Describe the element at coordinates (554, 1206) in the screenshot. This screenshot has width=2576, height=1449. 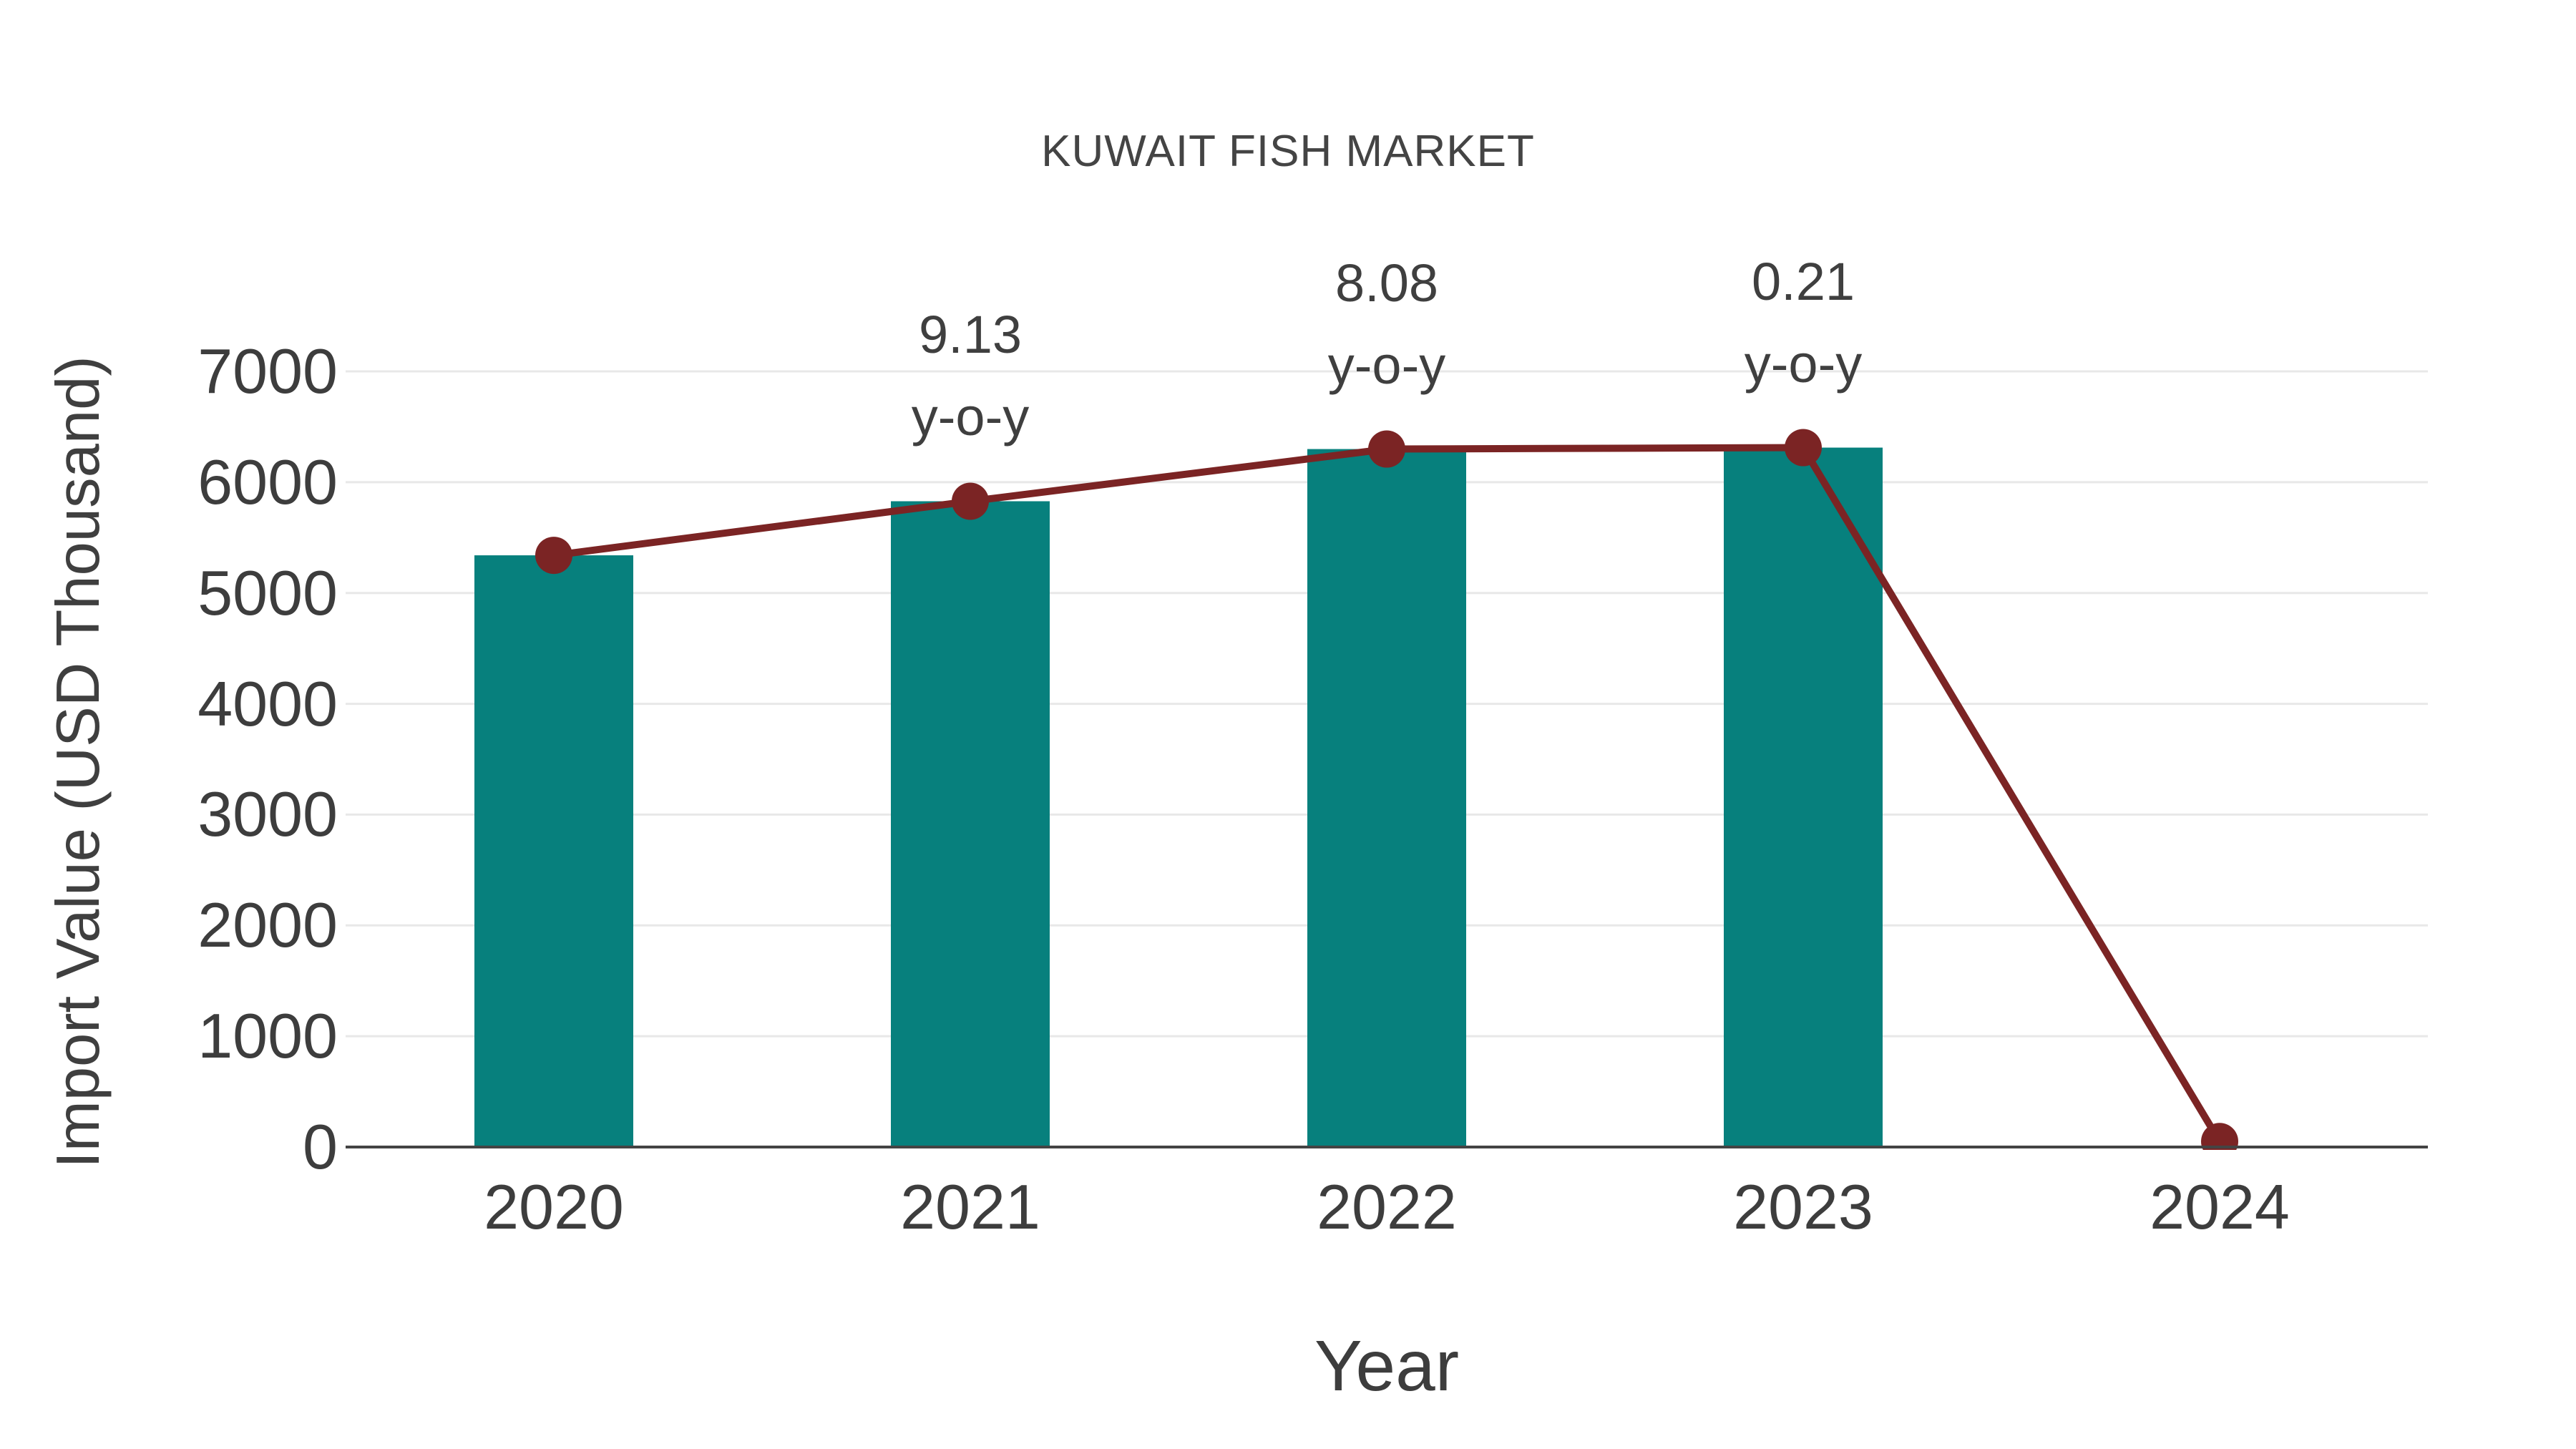
I see `x-tick-label-2020: 2020` at that location.